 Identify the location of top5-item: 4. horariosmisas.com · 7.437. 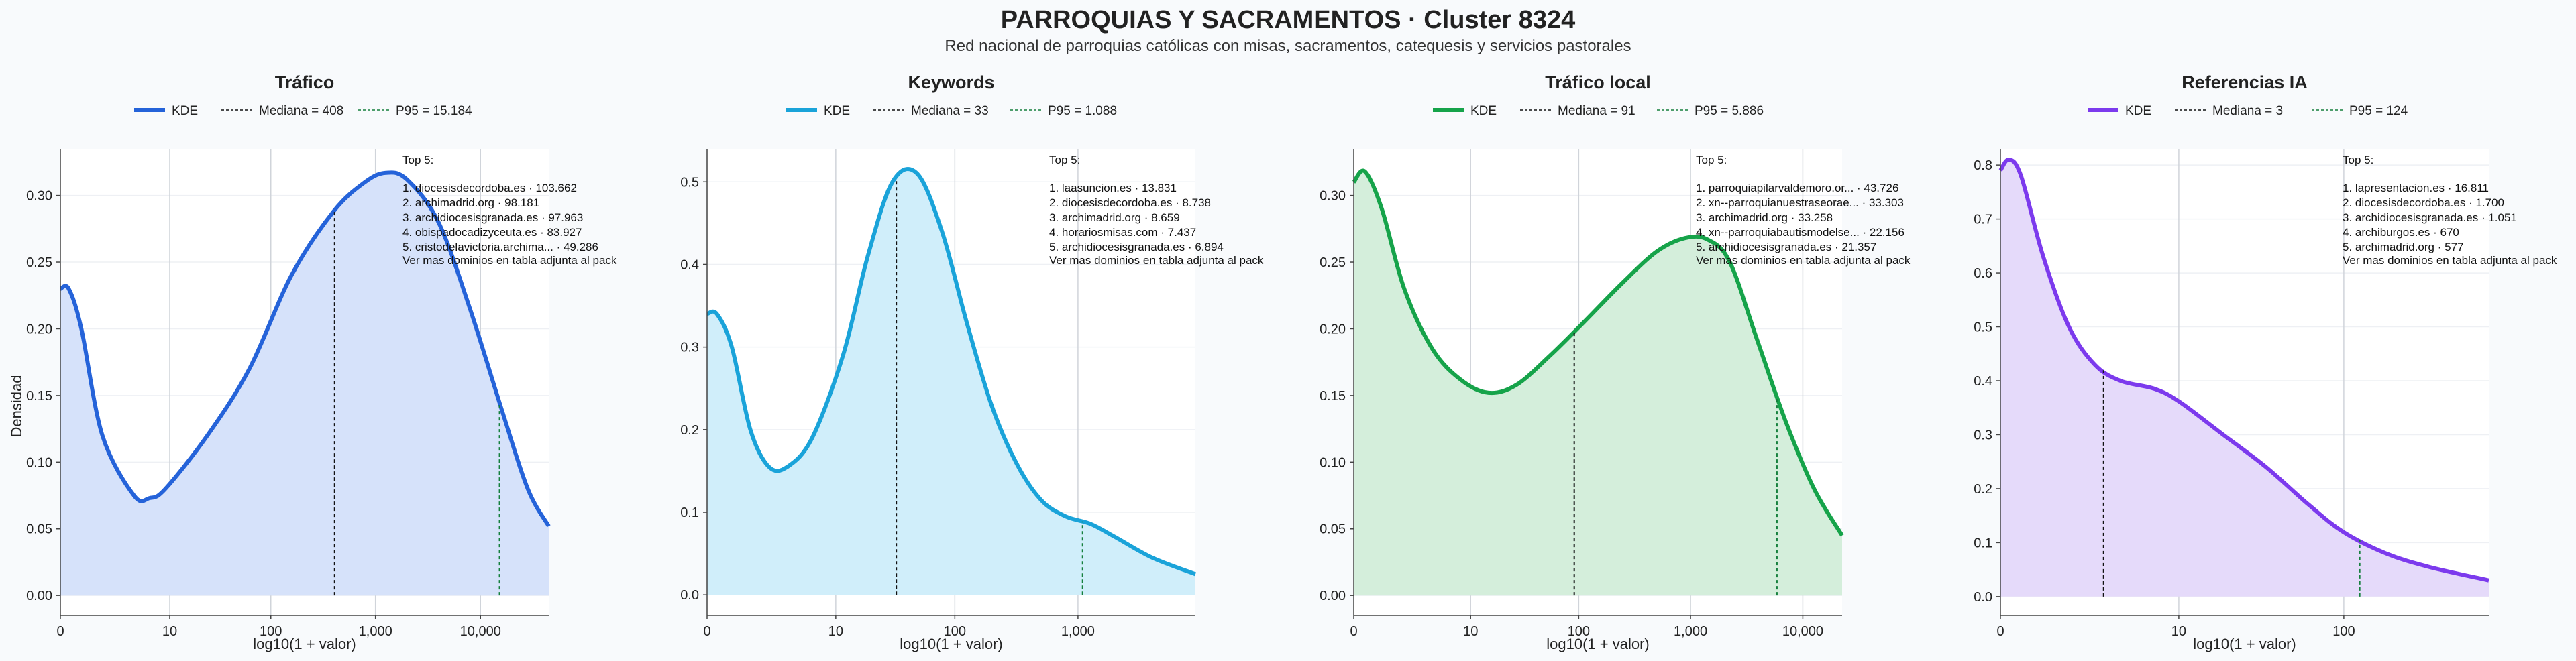
(1122, 233).